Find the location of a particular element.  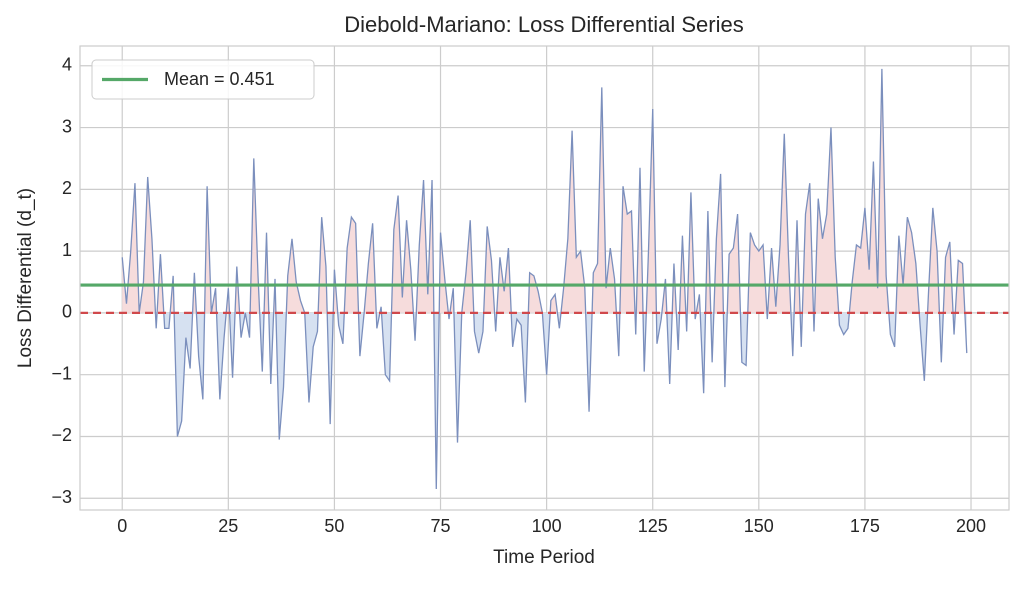

y-tick-label: 3 is located at coordinates (67, 126).